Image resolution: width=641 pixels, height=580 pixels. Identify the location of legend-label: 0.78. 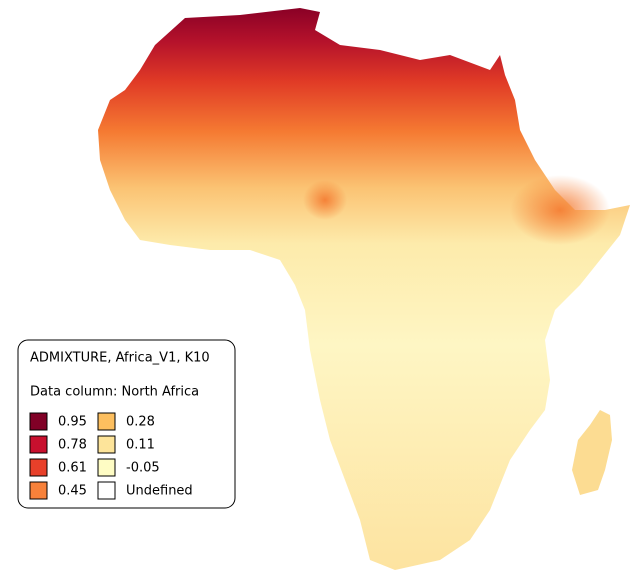
(72, 445).